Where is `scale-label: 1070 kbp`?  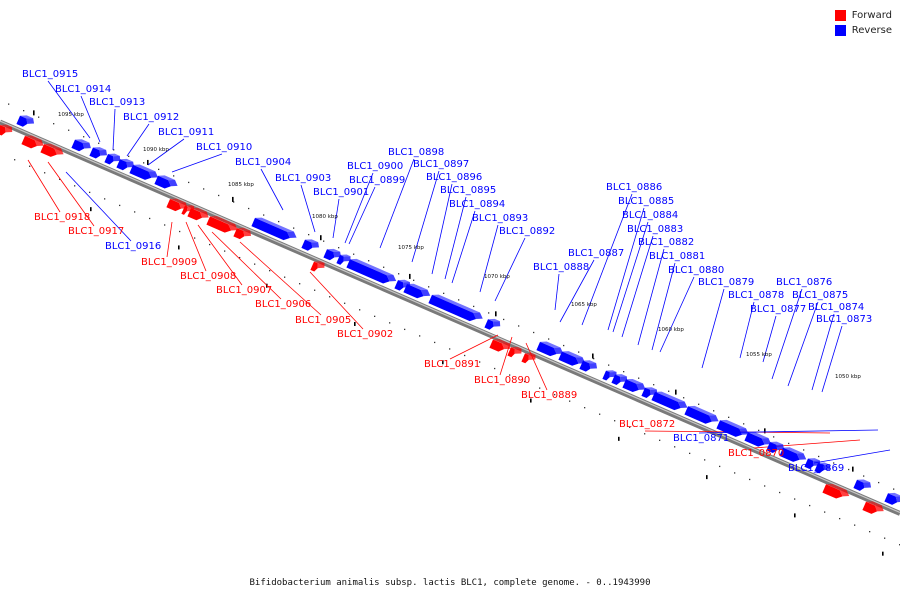
scale-label: 1070 kbp is located at coordinates (497, 277).